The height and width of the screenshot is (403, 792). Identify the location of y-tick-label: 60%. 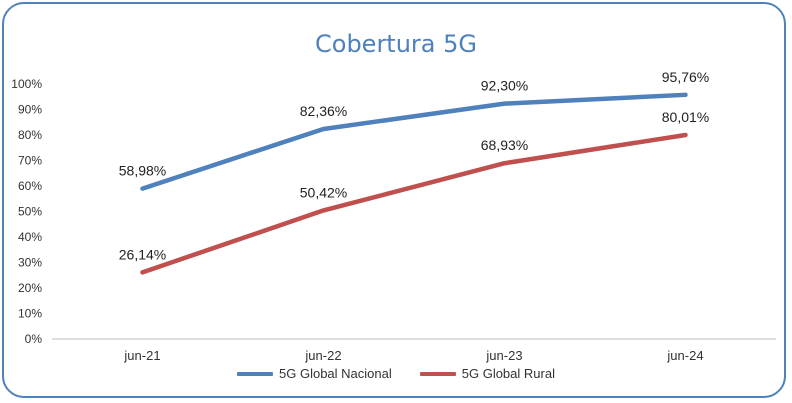
(30, 186).